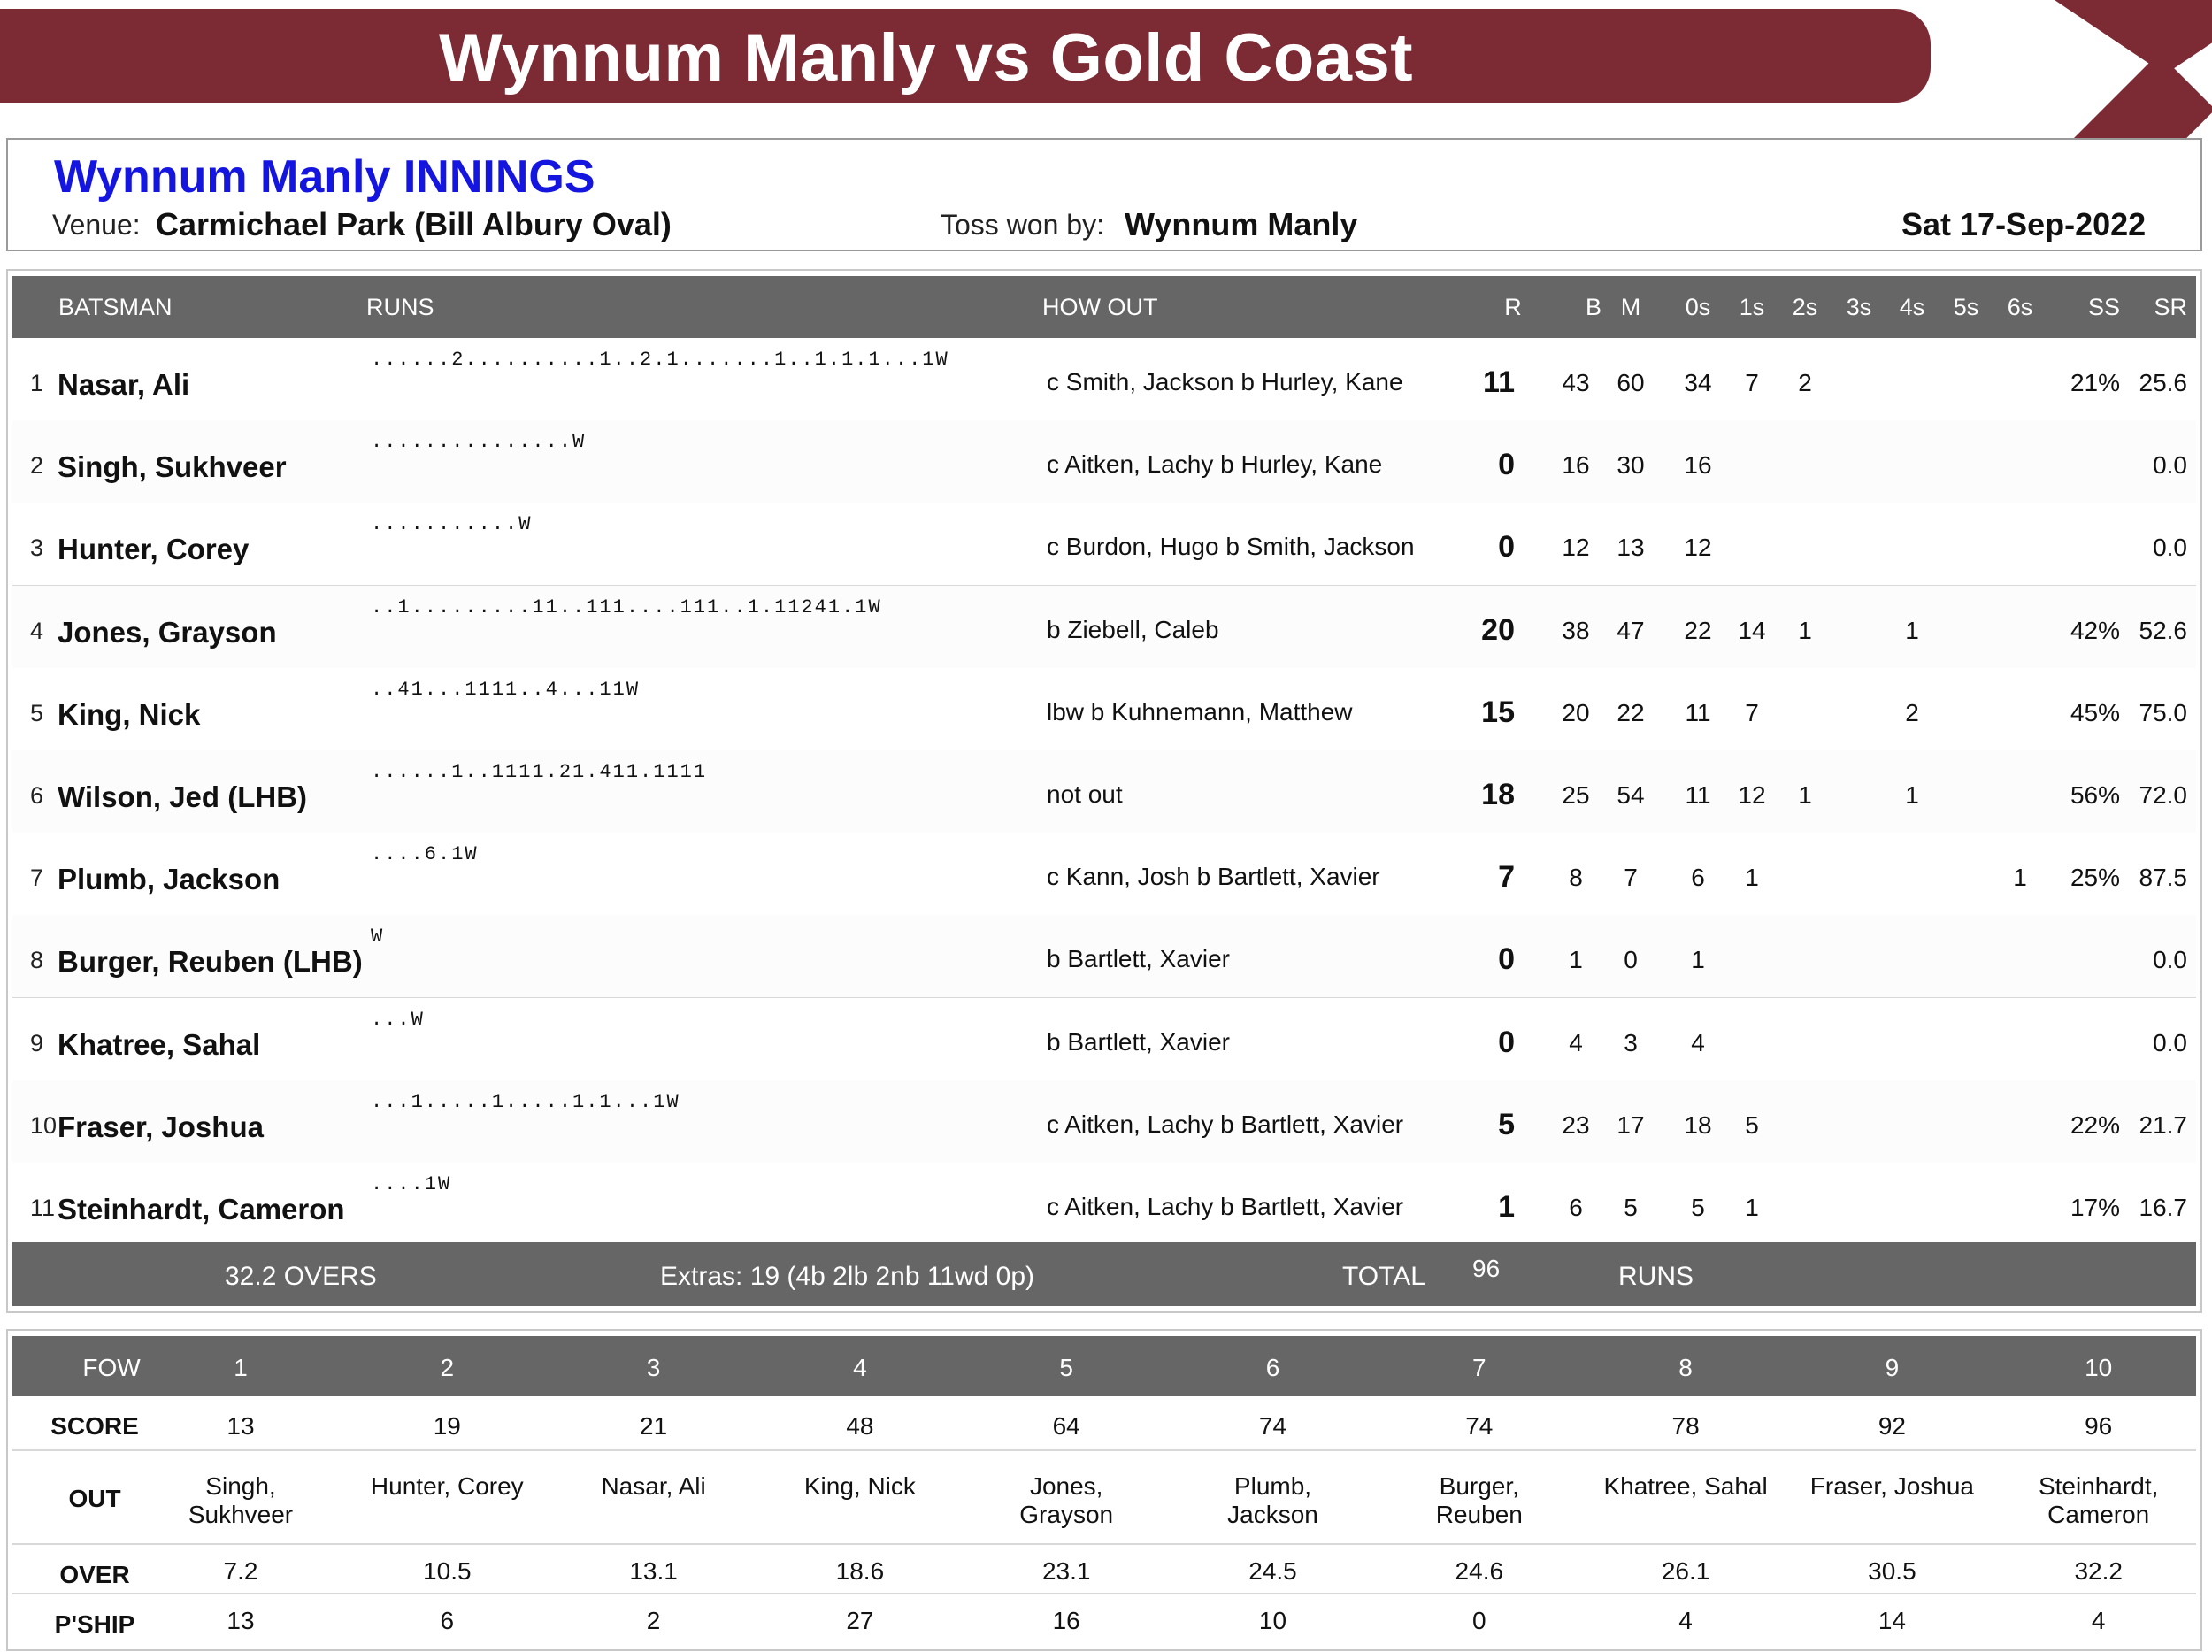 This screenshot has height=1652, width=2212. I want to click on total-label: TOTAL, so click(1384, 1276).